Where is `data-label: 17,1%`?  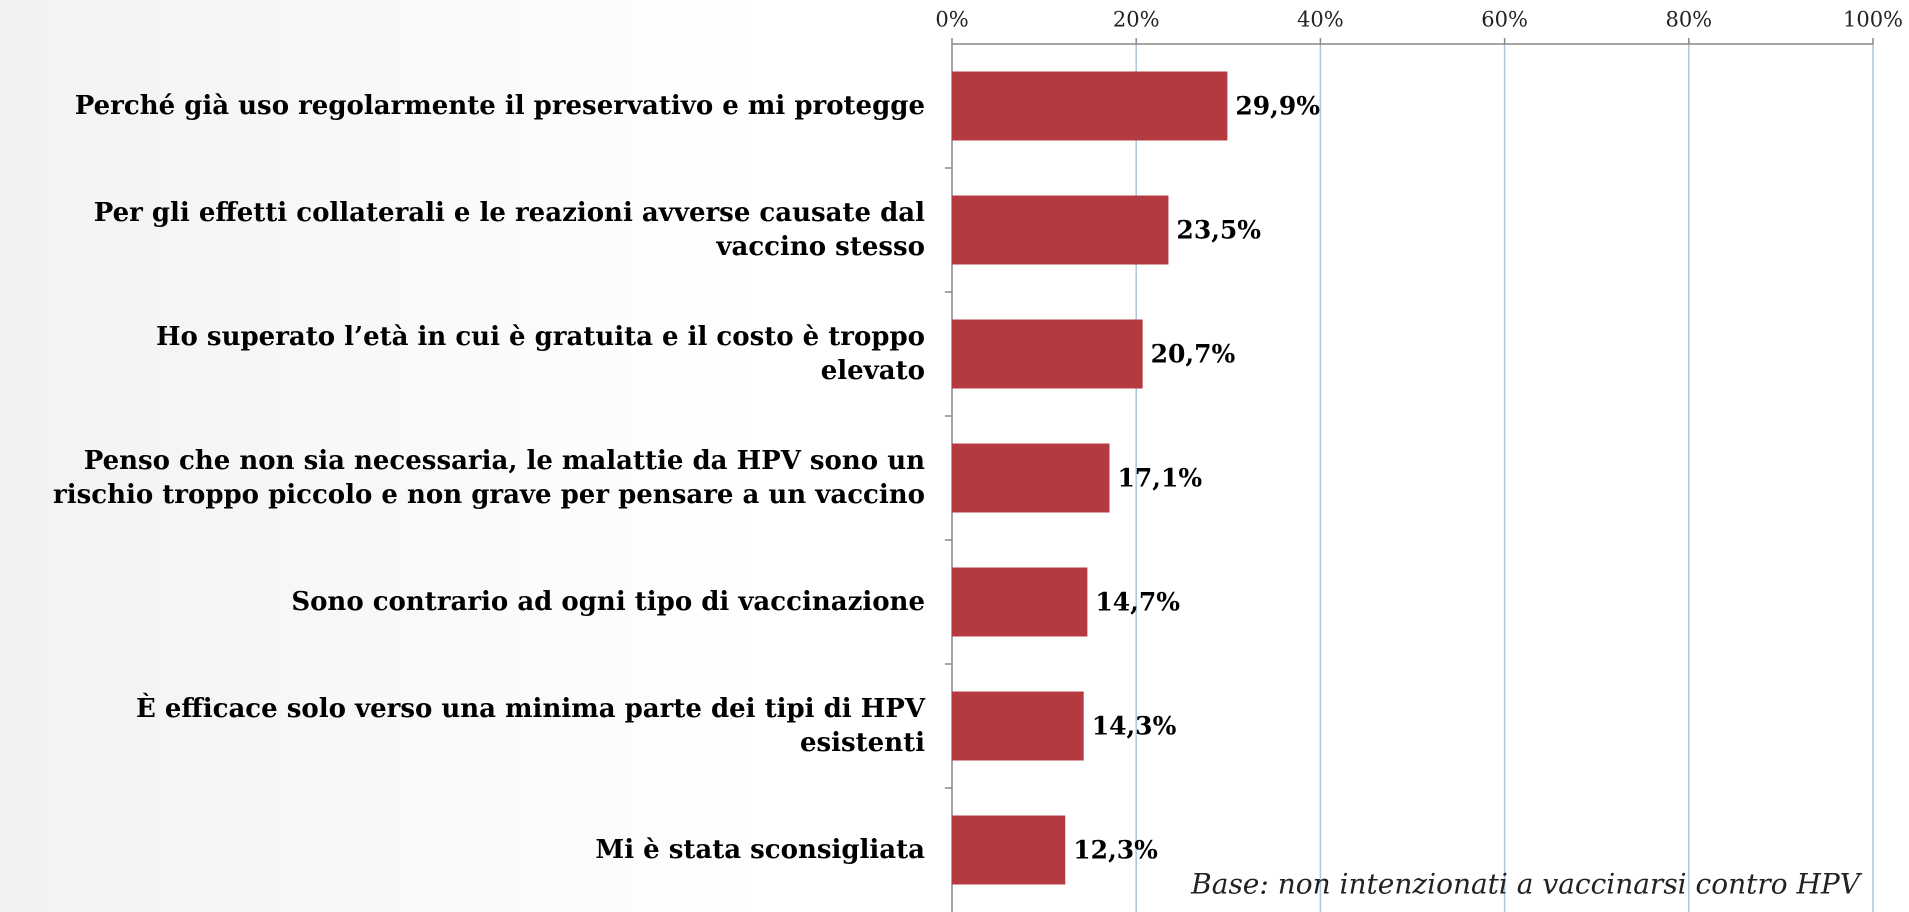 data-label: 17,1% is located at coordinates (1159, 478).